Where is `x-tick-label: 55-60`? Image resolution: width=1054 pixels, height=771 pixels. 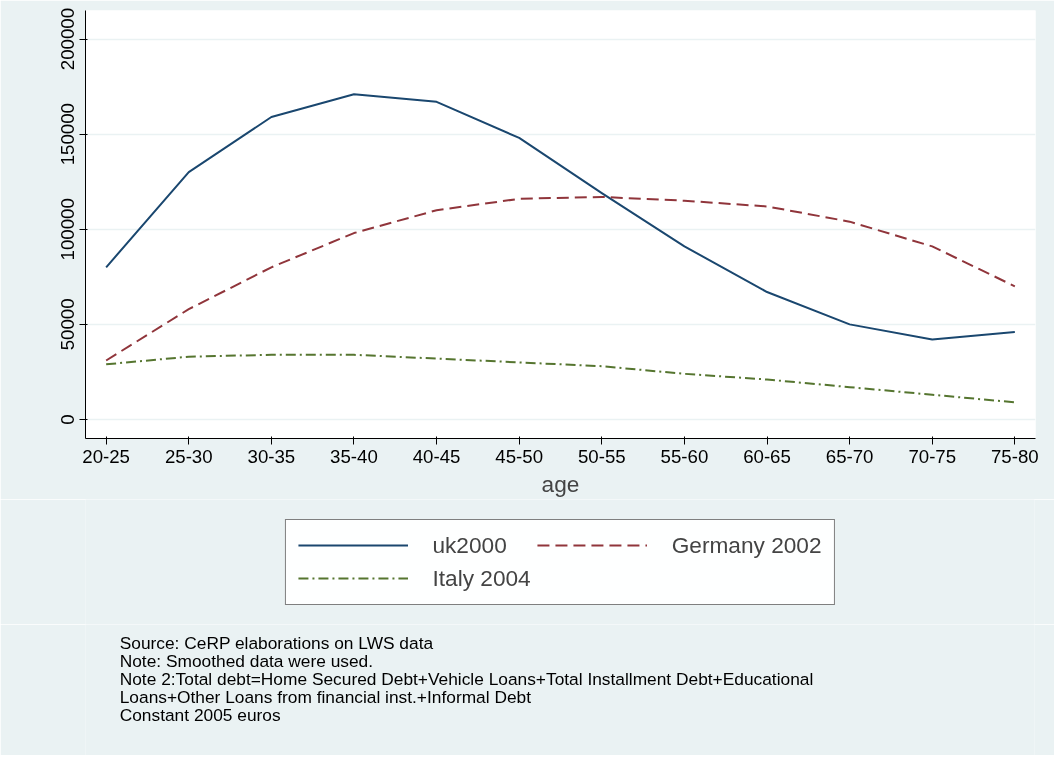
x-tick-label: 55-60 is located at coordinates (684, 456).